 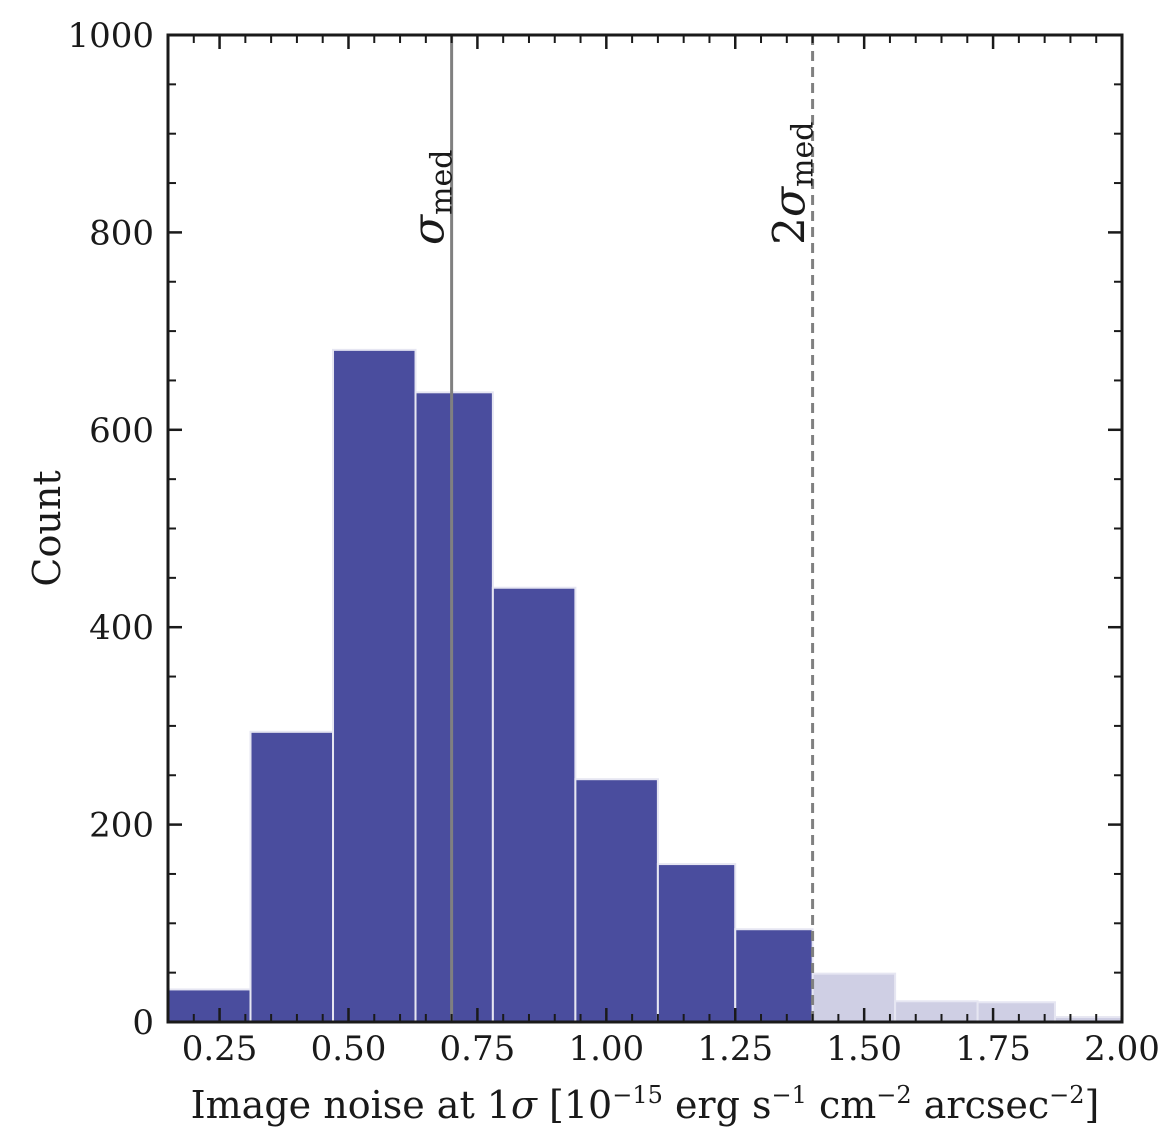 I want to click on y-tick-label: 0, so click(x=143, y=1023).